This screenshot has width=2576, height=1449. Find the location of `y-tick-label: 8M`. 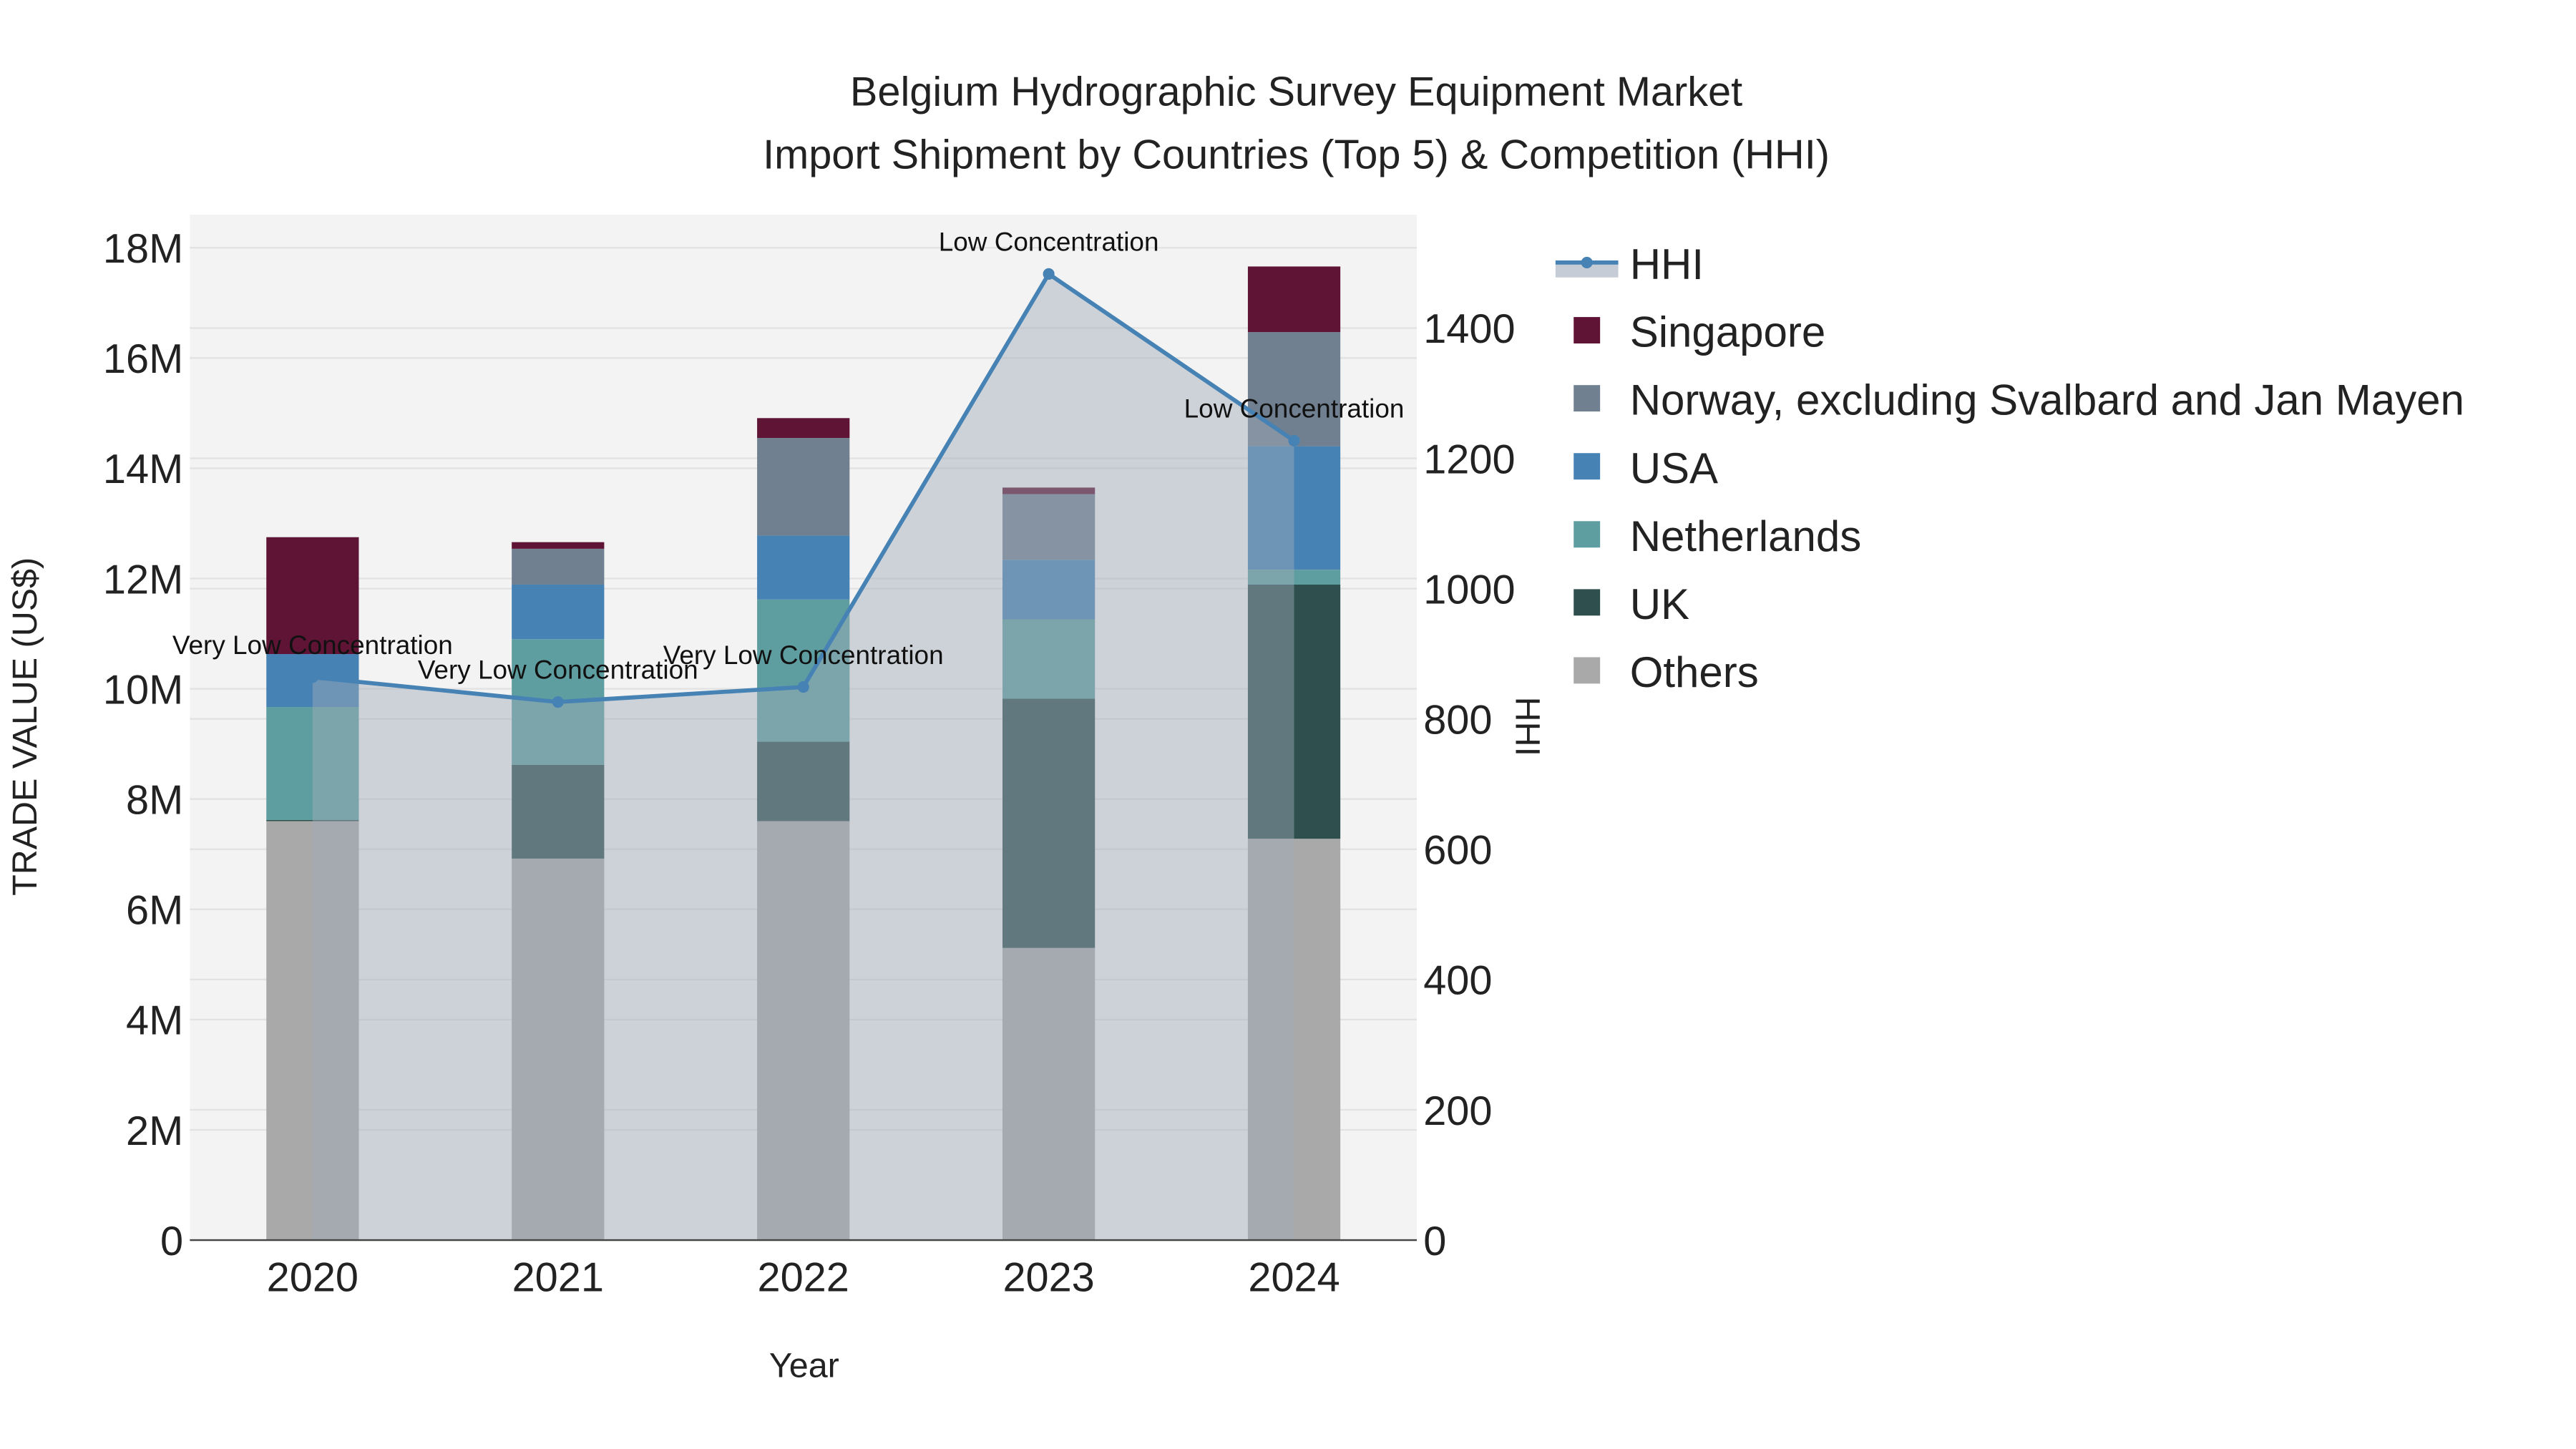

y-tick-label: 8M is located at coordinates (154, 800).